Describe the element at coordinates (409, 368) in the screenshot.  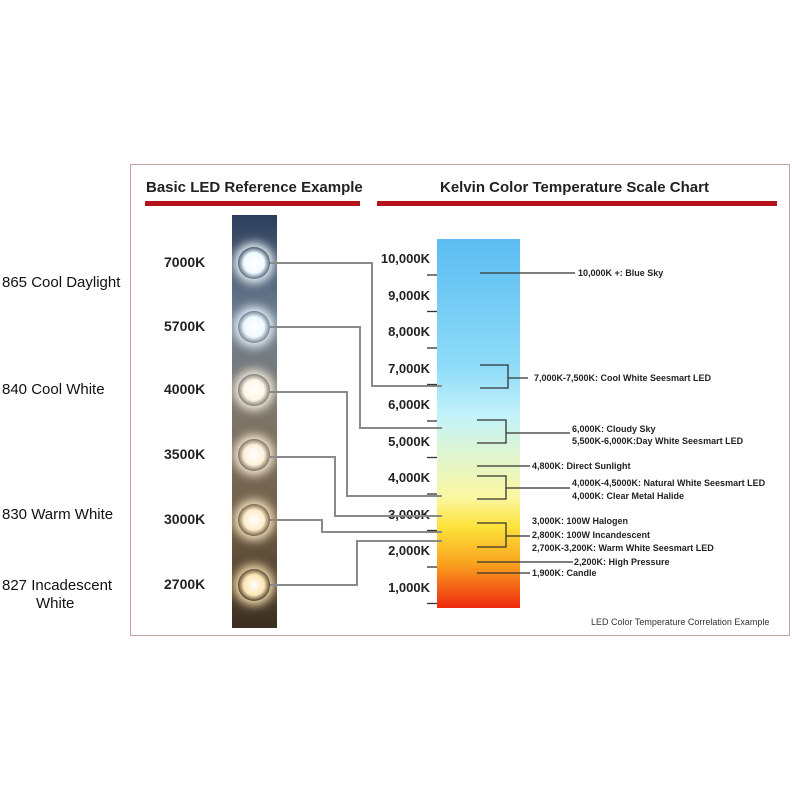
I see `scale-label: 7,000K` at that location.